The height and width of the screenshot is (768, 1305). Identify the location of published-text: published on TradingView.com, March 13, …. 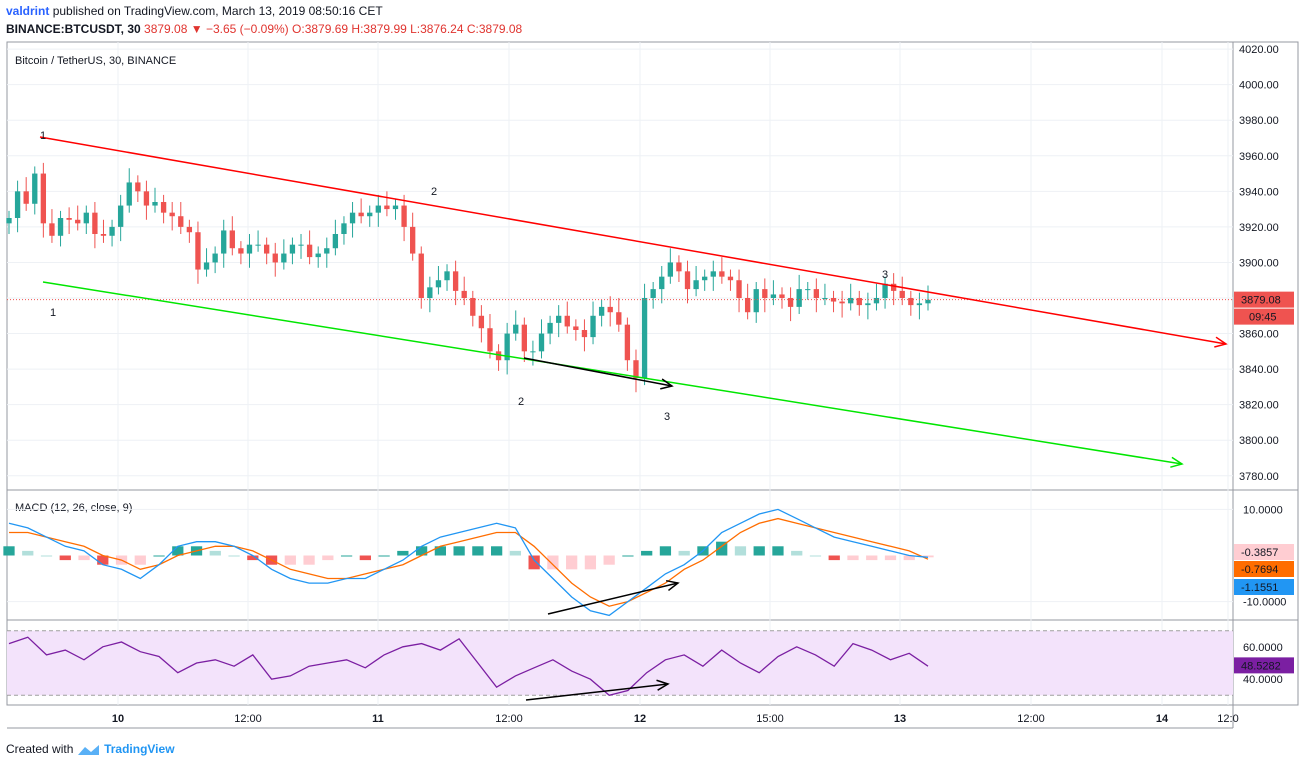
(217, 11).